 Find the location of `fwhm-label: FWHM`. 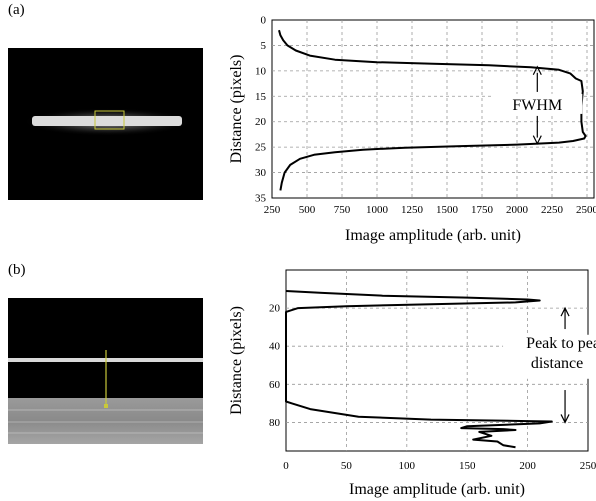

fwhm-label: FWHM is located at coordinates (537, 105).